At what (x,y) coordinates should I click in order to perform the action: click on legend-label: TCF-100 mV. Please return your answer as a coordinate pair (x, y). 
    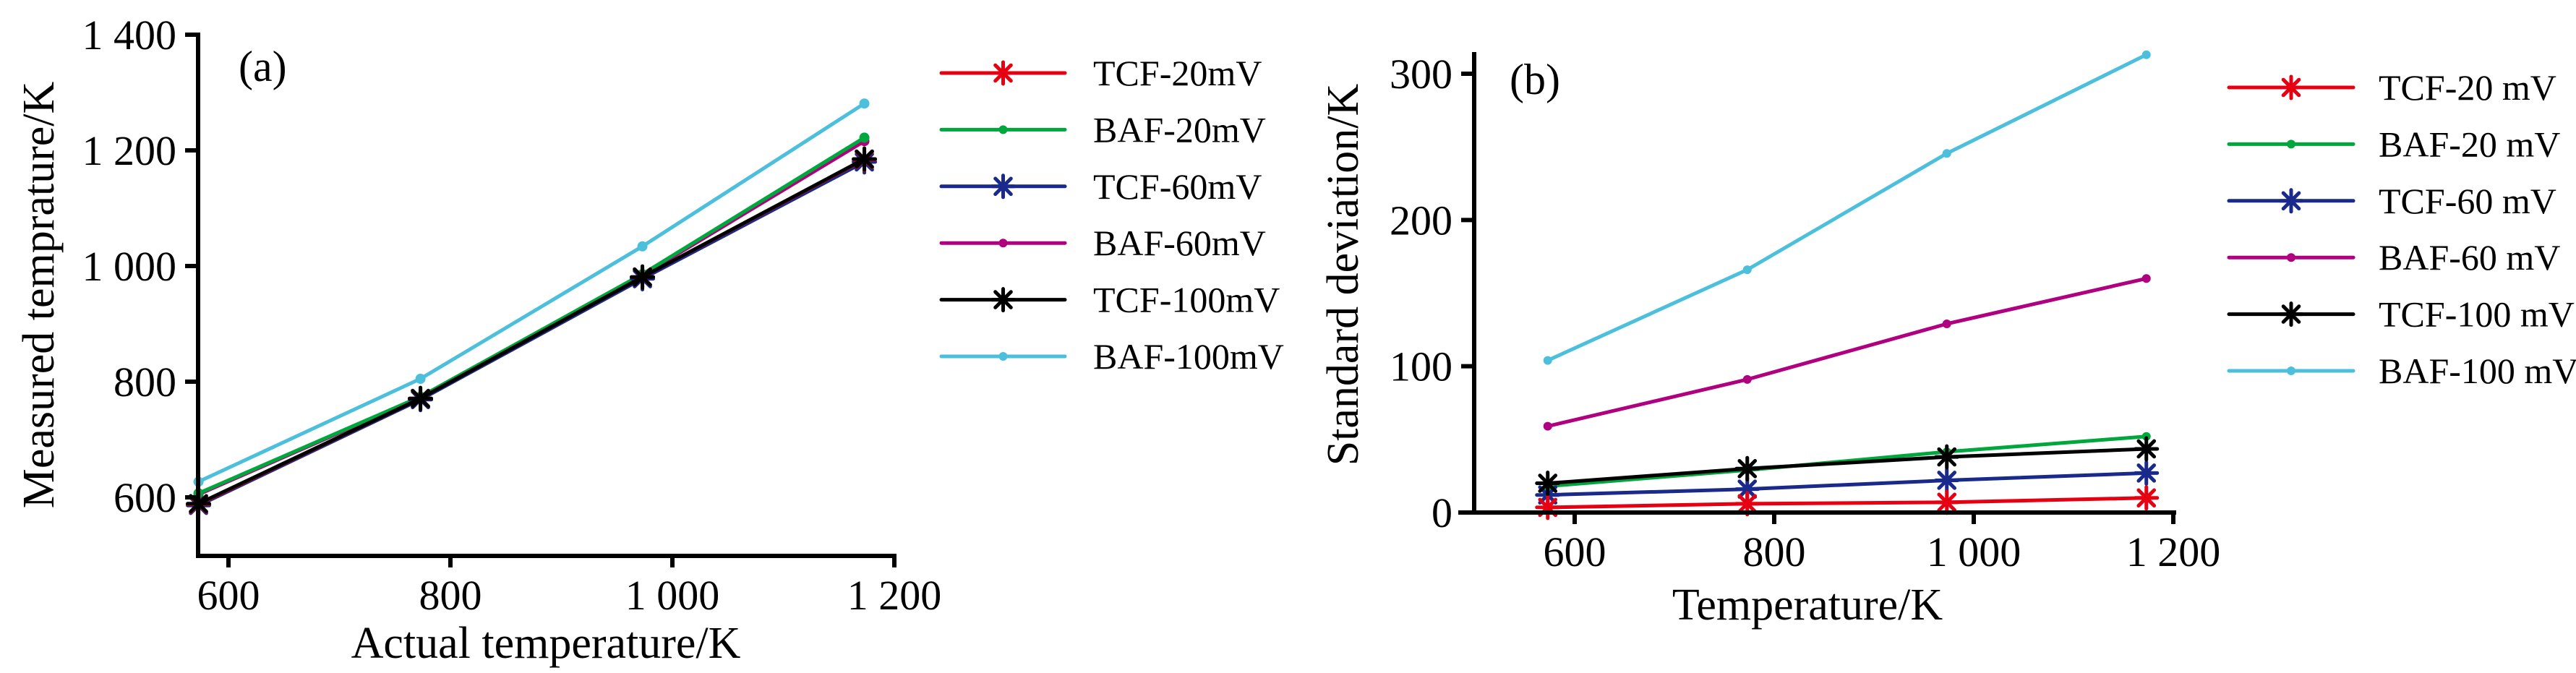
    Looking at the image, I should click on (2477, 314).